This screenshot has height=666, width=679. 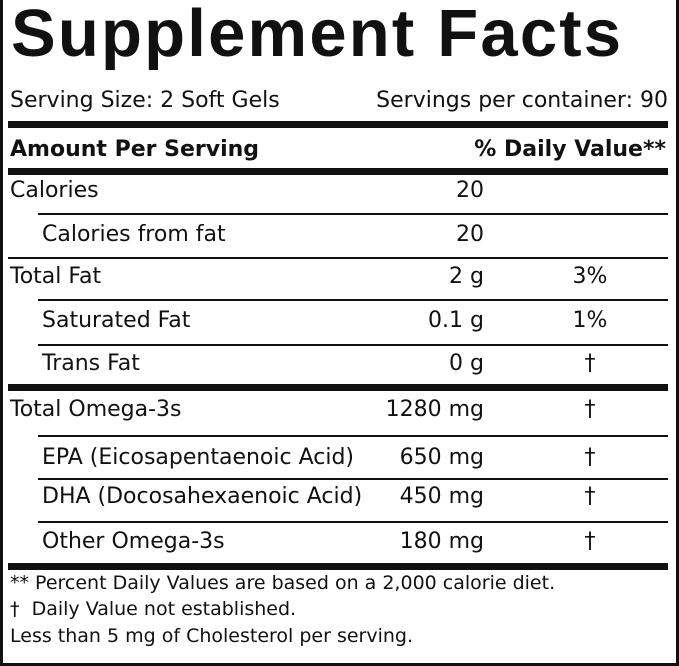 What do you see at coordinates (590, 320) in the screenshot?
I see `daily-value: 1%` at bounding box center [590, 320].